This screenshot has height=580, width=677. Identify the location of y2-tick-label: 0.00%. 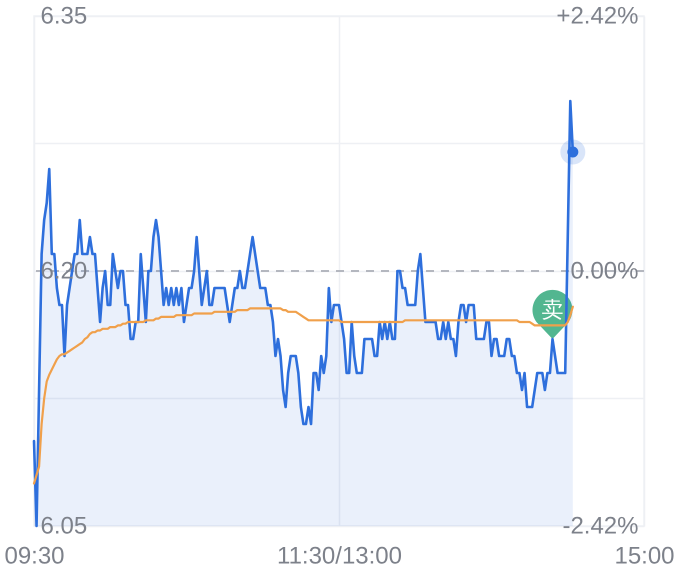
(604, 271).